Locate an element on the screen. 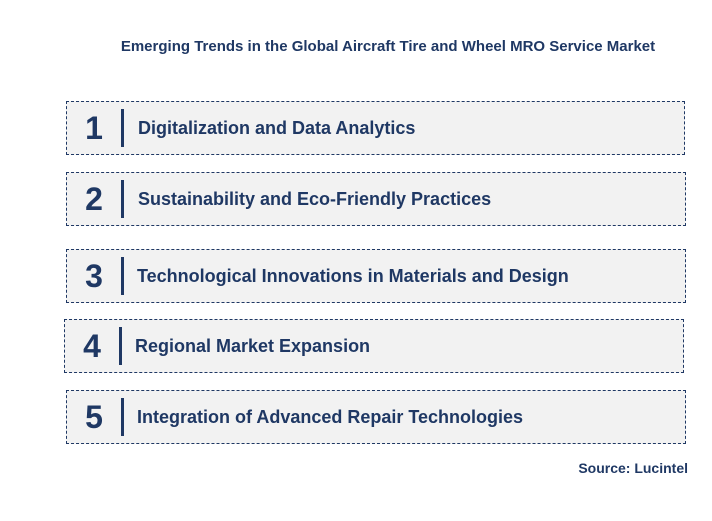 This screenshot has width=712, height=521. trend-number: 4 is located at coordinates (92, 345).